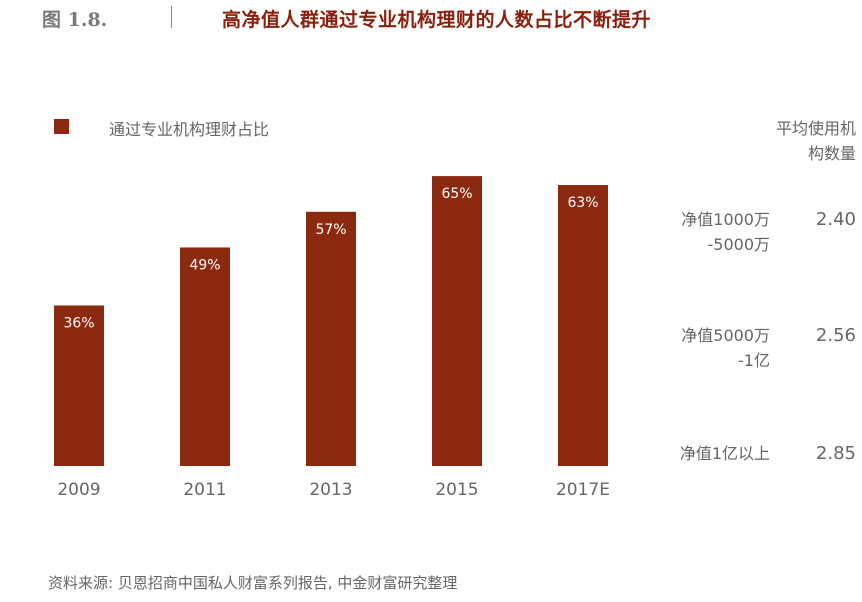 Image resolution: width=862 pixels, height=602 pixels. Describe the element at coordinates (78, 490) in the screenshot. I see `x-tick-label: 2009` at that location.